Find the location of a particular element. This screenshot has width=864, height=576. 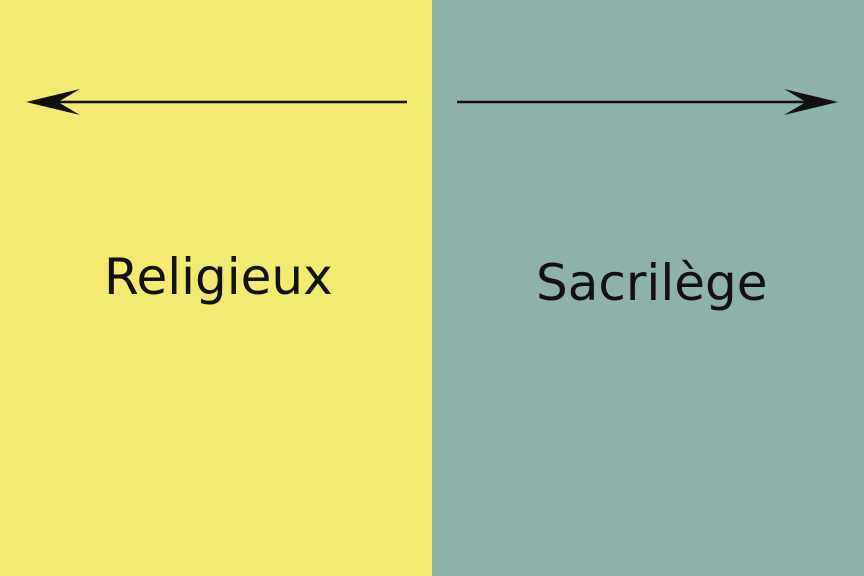

sacrilege-label: Sacrilège is located at coordinates (652, 283).